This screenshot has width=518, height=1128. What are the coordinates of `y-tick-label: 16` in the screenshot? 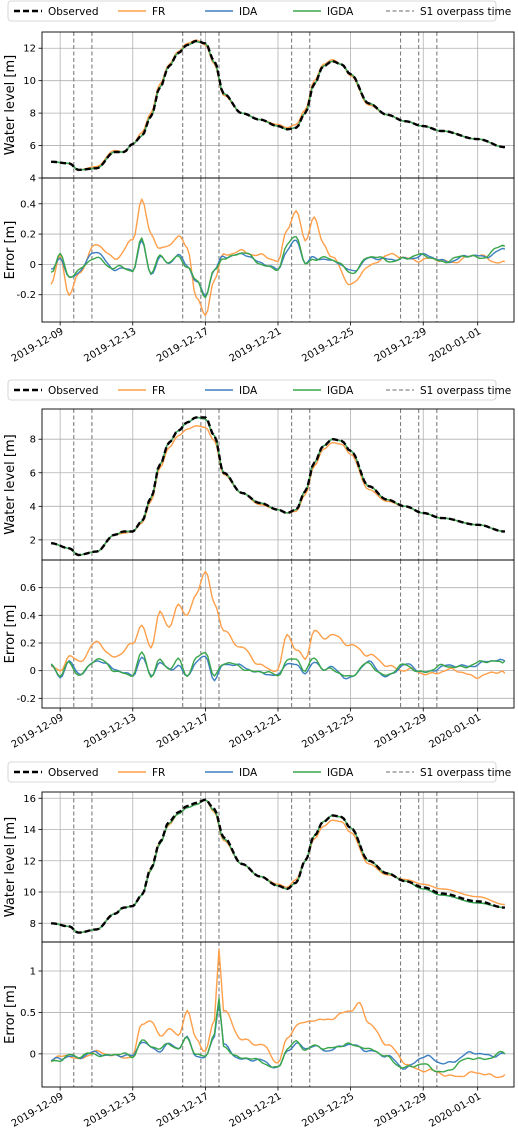 It's located at (29, 799).